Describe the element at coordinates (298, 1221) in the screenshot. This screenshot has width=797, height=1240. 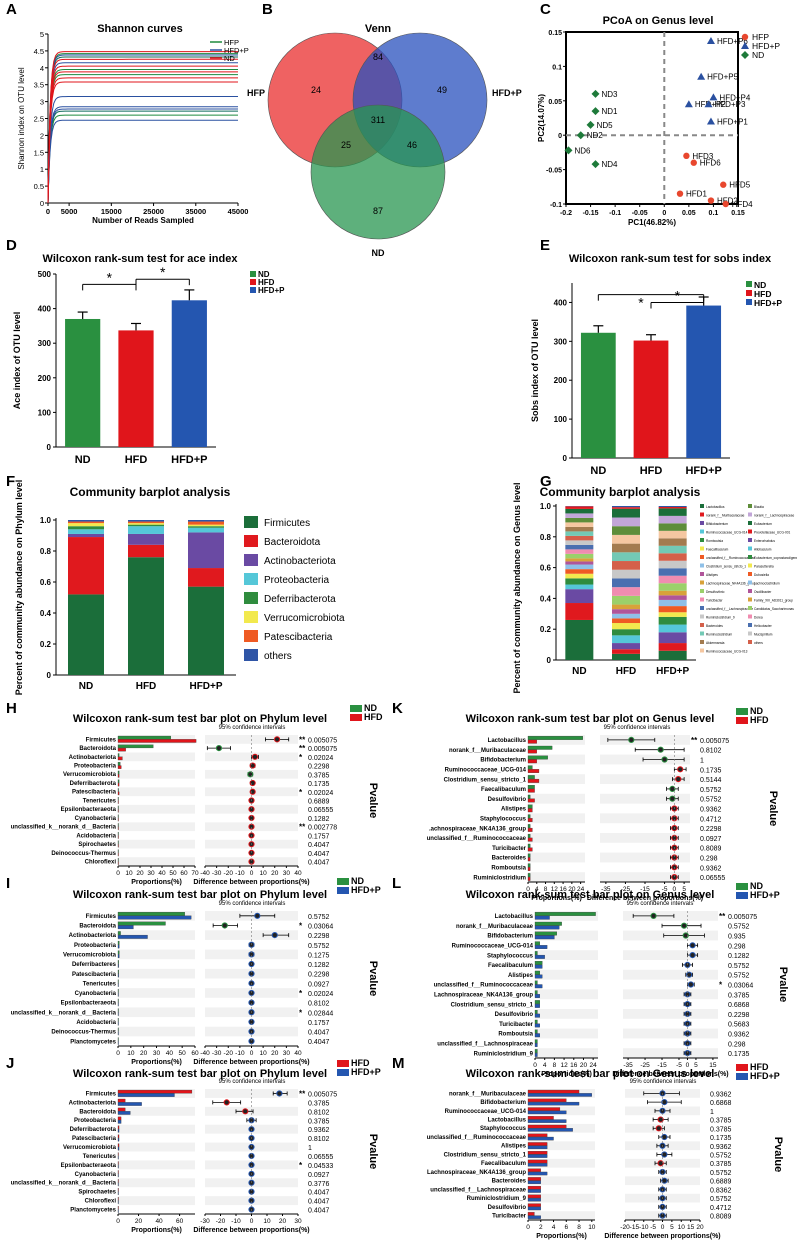
I see `x-tick-label: 30` at that location.